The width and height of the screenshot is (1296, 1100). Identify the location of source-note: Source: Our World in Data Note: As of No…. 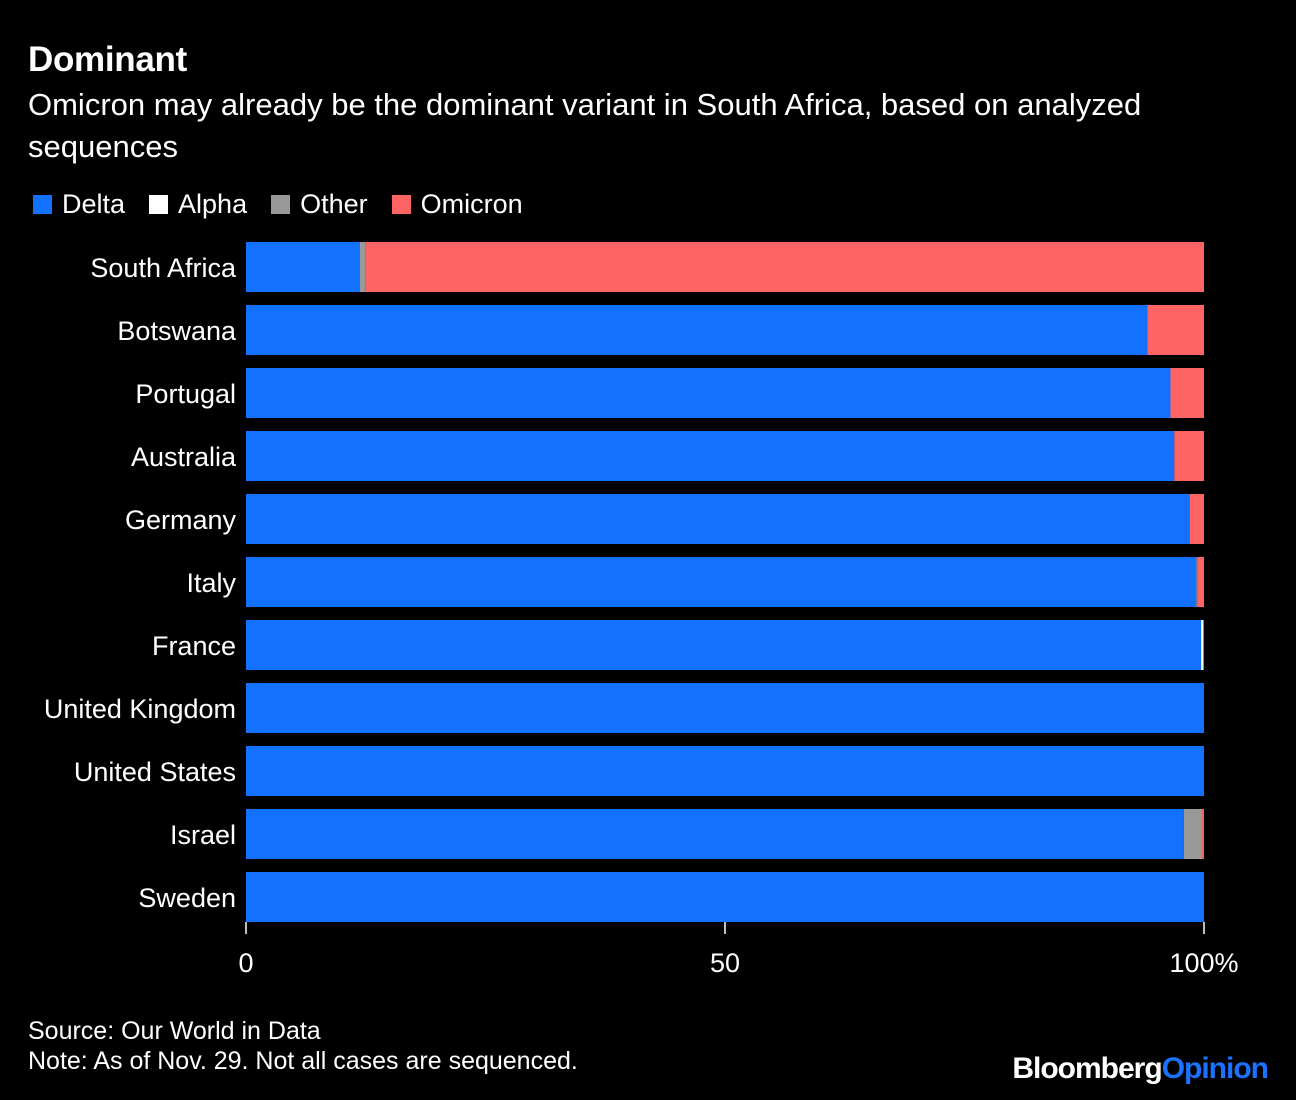
(303, 1046).